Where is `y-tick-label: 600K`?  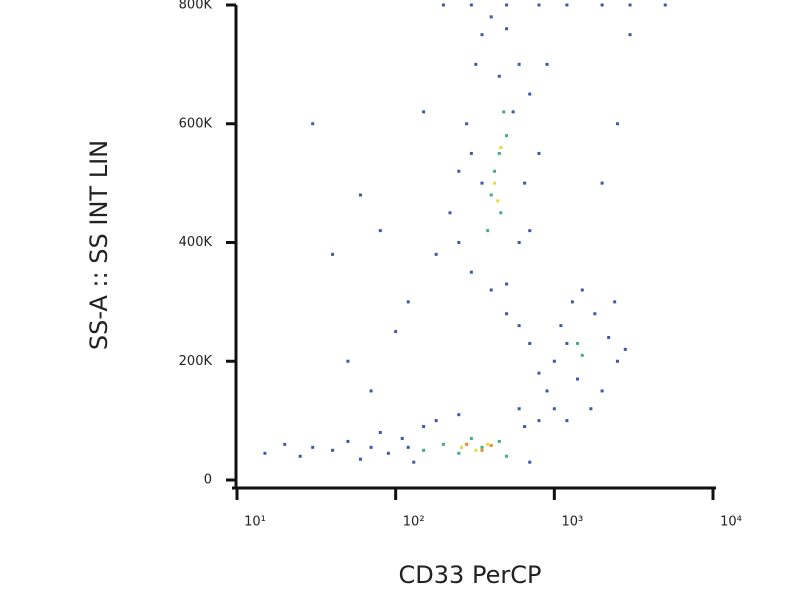 y-tick-label: 600K is located at coordinates (196, 123).